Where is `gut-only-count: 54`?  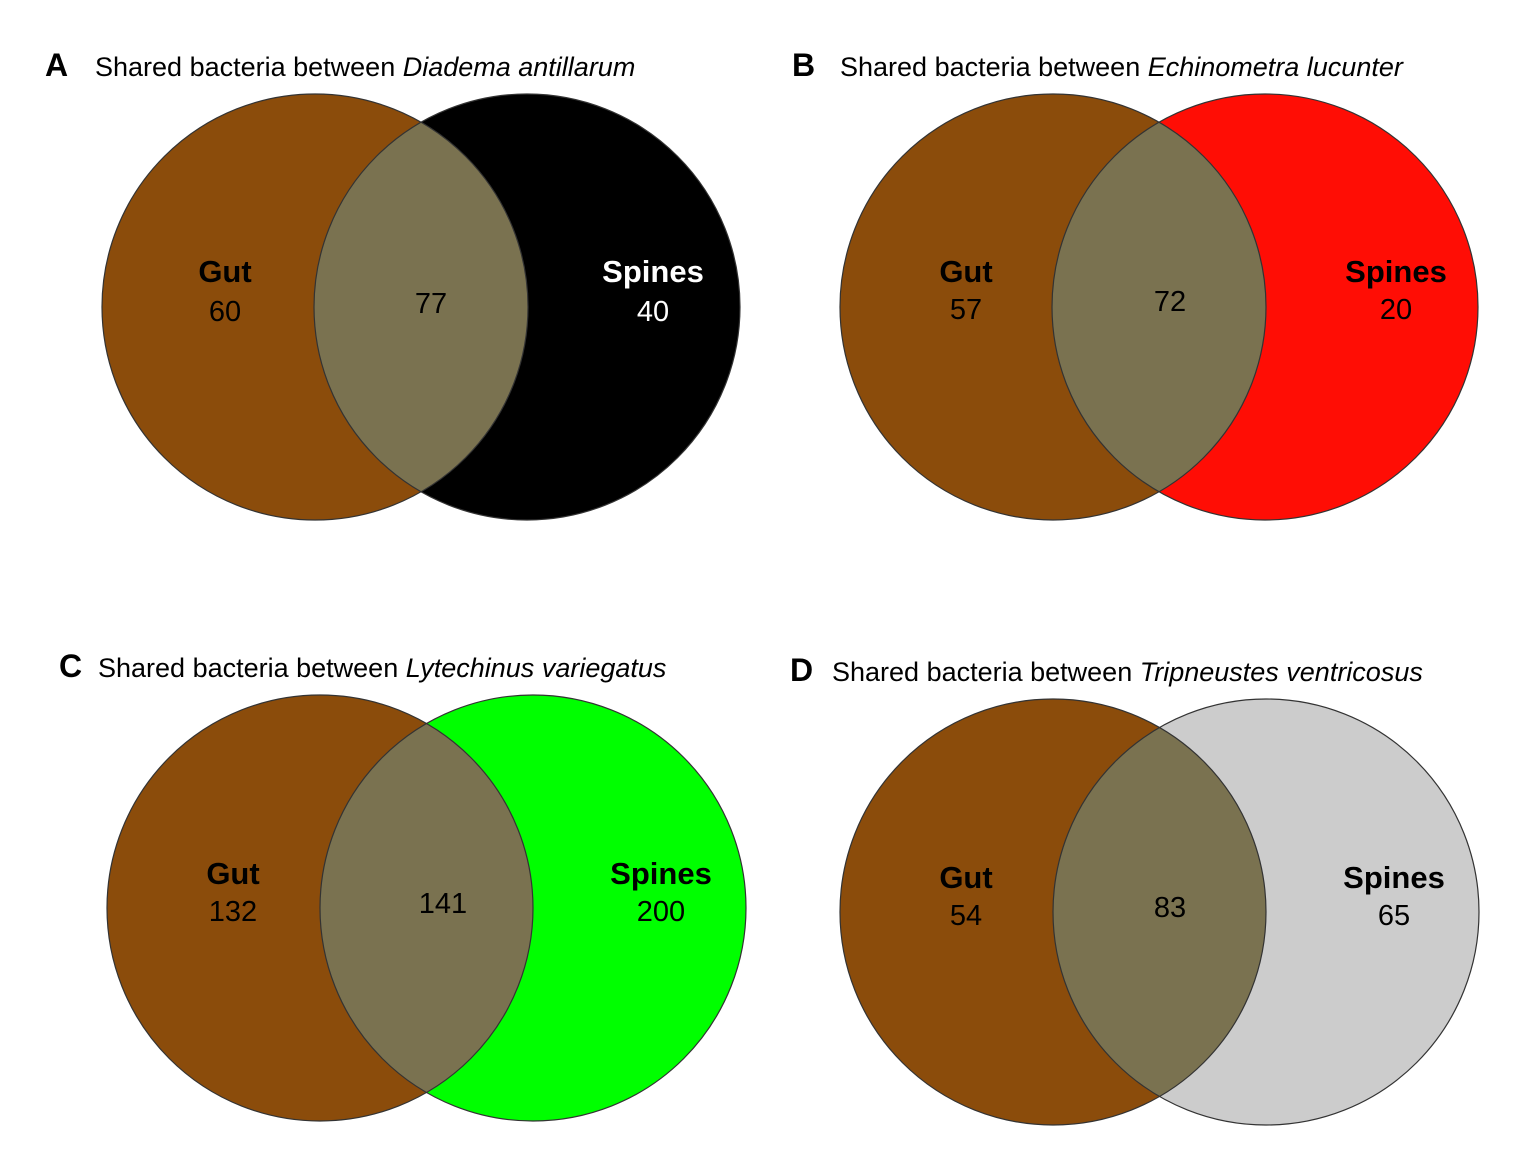
gut-only-count: 54 is located at coordinates (966, 916).